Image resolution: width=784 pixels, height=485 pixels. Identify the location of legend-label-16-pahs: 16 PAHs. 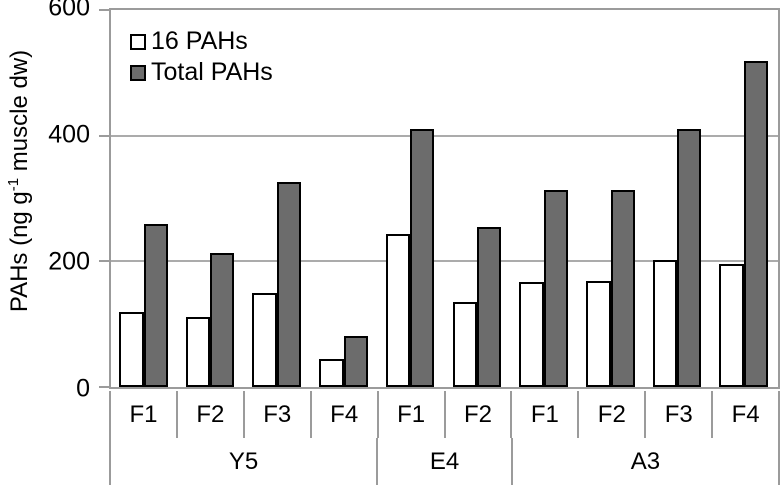
(199, 41).